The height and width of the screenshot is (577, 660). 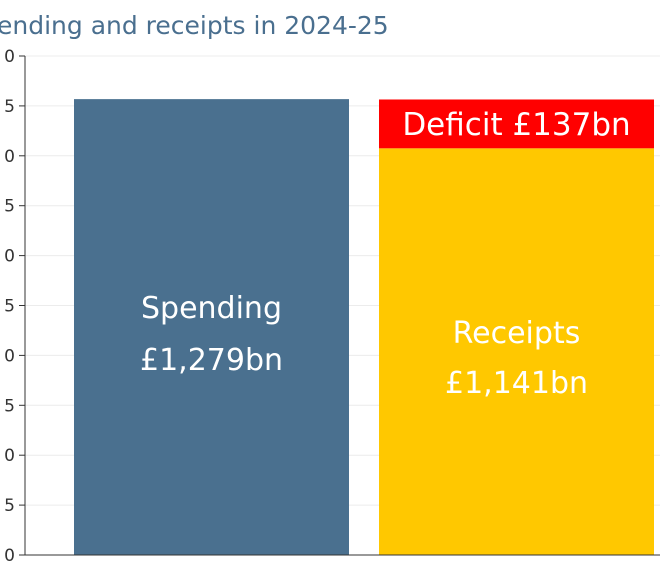 What do you see at coordinates (517, 333) in the screenshot?
I see `receipts-label-line: Receipts` at bounding box center [517, 333].